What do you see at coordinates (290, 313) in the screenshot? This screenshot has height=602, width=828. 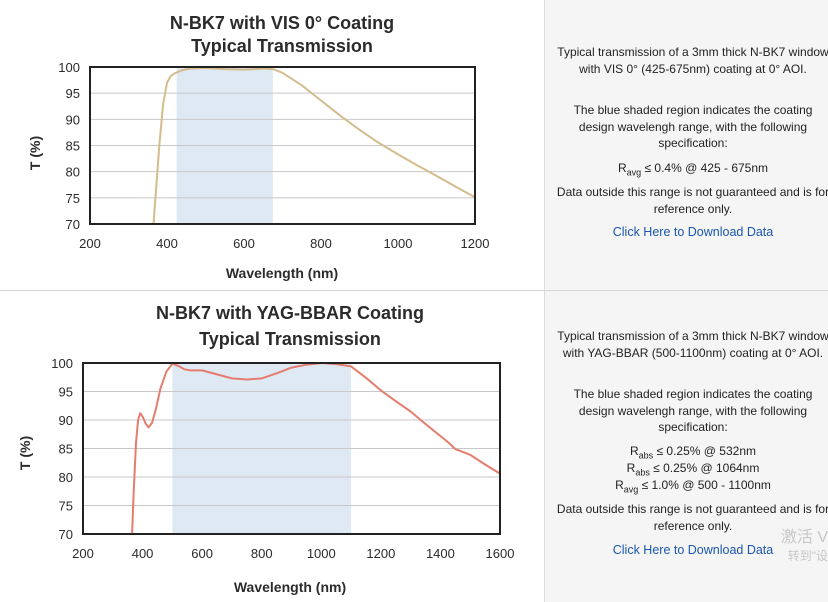 I see `chart-title: N-BK7 with YAG-BBAR Coating` at bounding box center [290, 313].